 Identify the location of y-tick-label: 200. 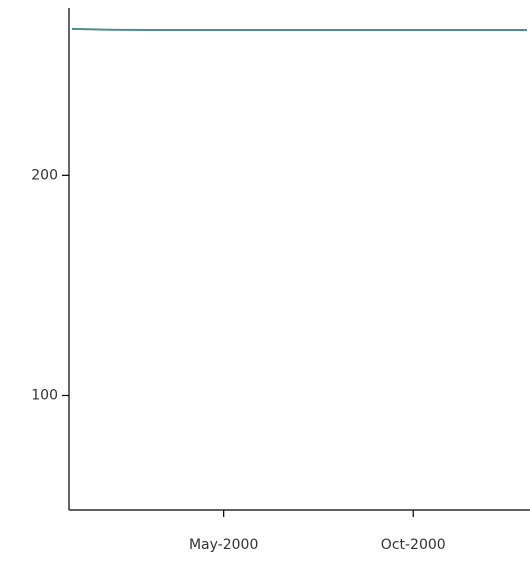
(44, 175).